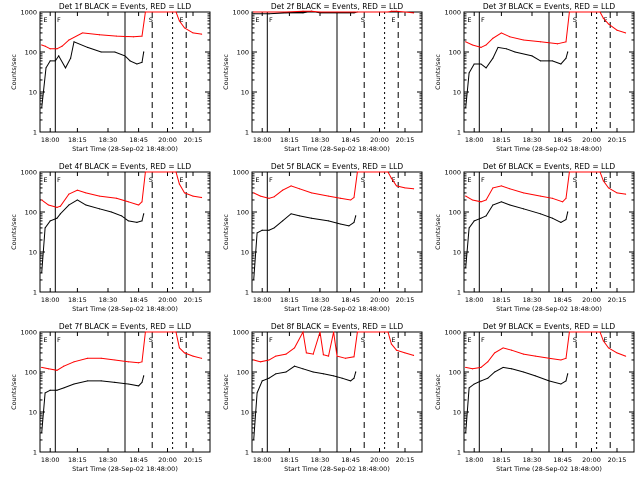  What do you see at coordinates (350, 460) in the screenshot?
I see `x-tick-label: 18:45` at bounding box center [350, 460].